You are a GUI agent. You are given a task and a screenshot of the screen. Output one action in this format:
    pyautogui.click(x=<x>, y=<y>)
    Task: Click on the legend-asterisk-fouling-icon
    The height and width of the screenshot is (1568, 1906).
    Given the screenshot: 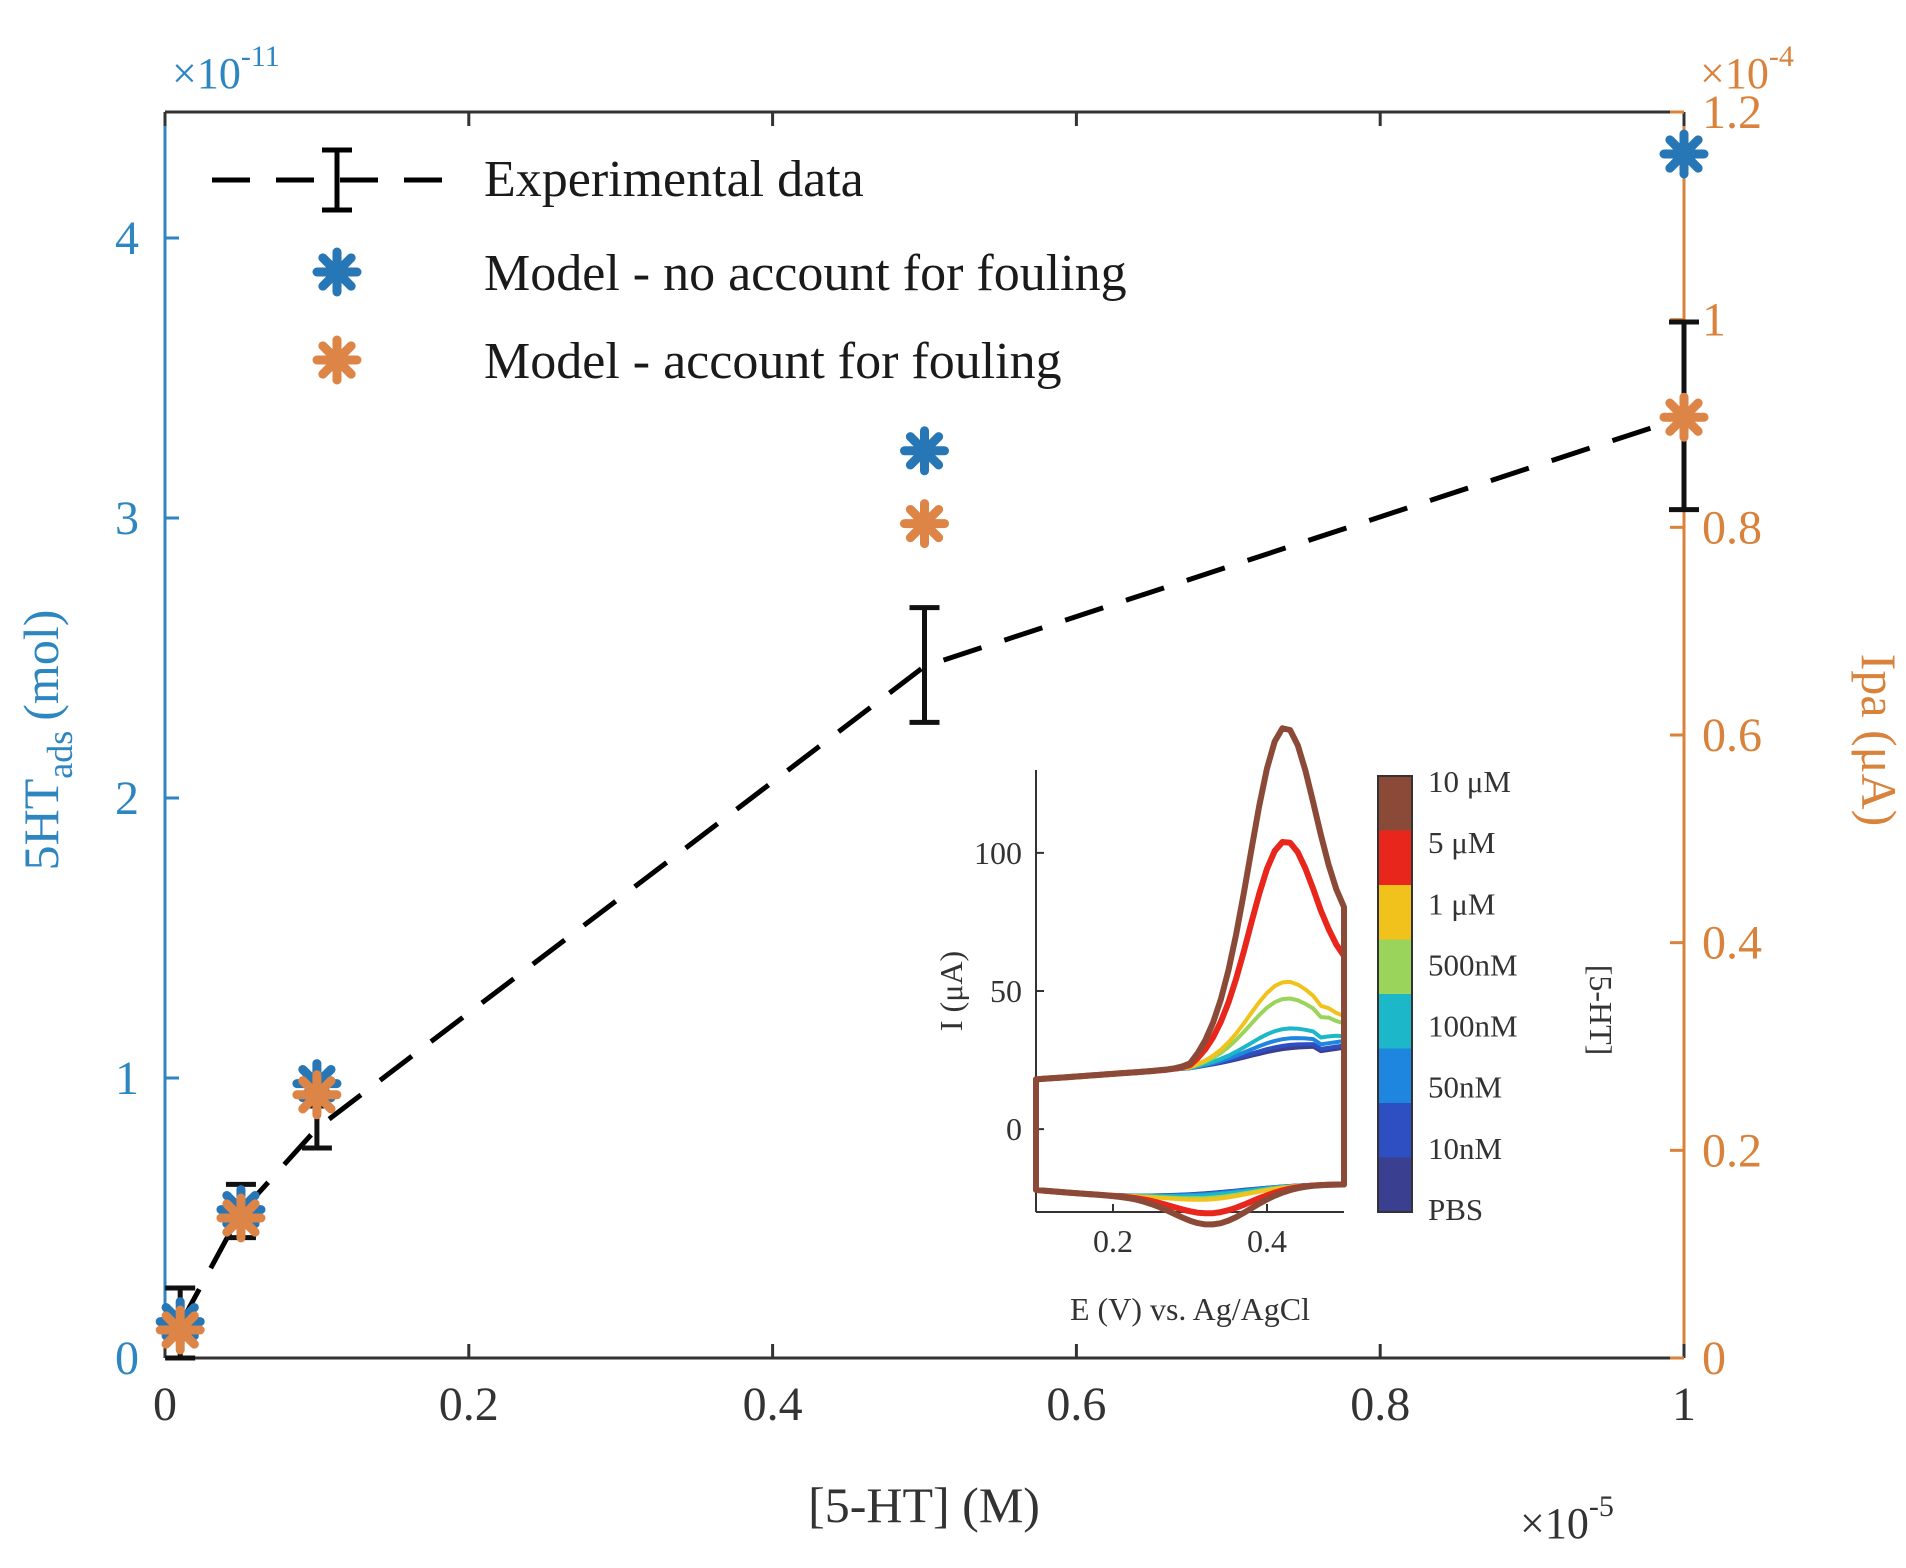 What is the action you would take?
    pyautogui.click(x=337, y=360)
    